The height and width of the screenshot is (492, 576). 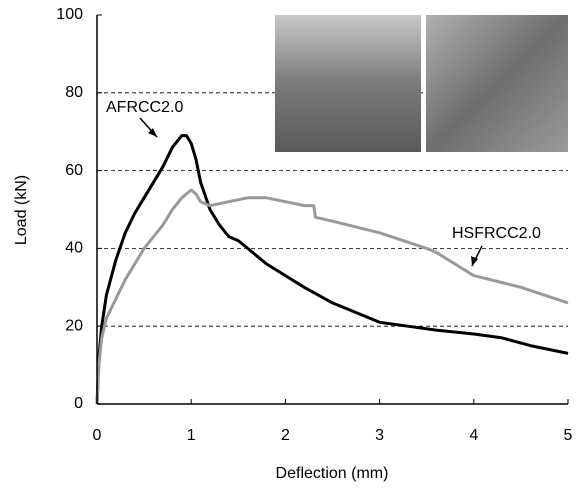 I want to click on x-tick-label: 0, so click(x=97, y=435).